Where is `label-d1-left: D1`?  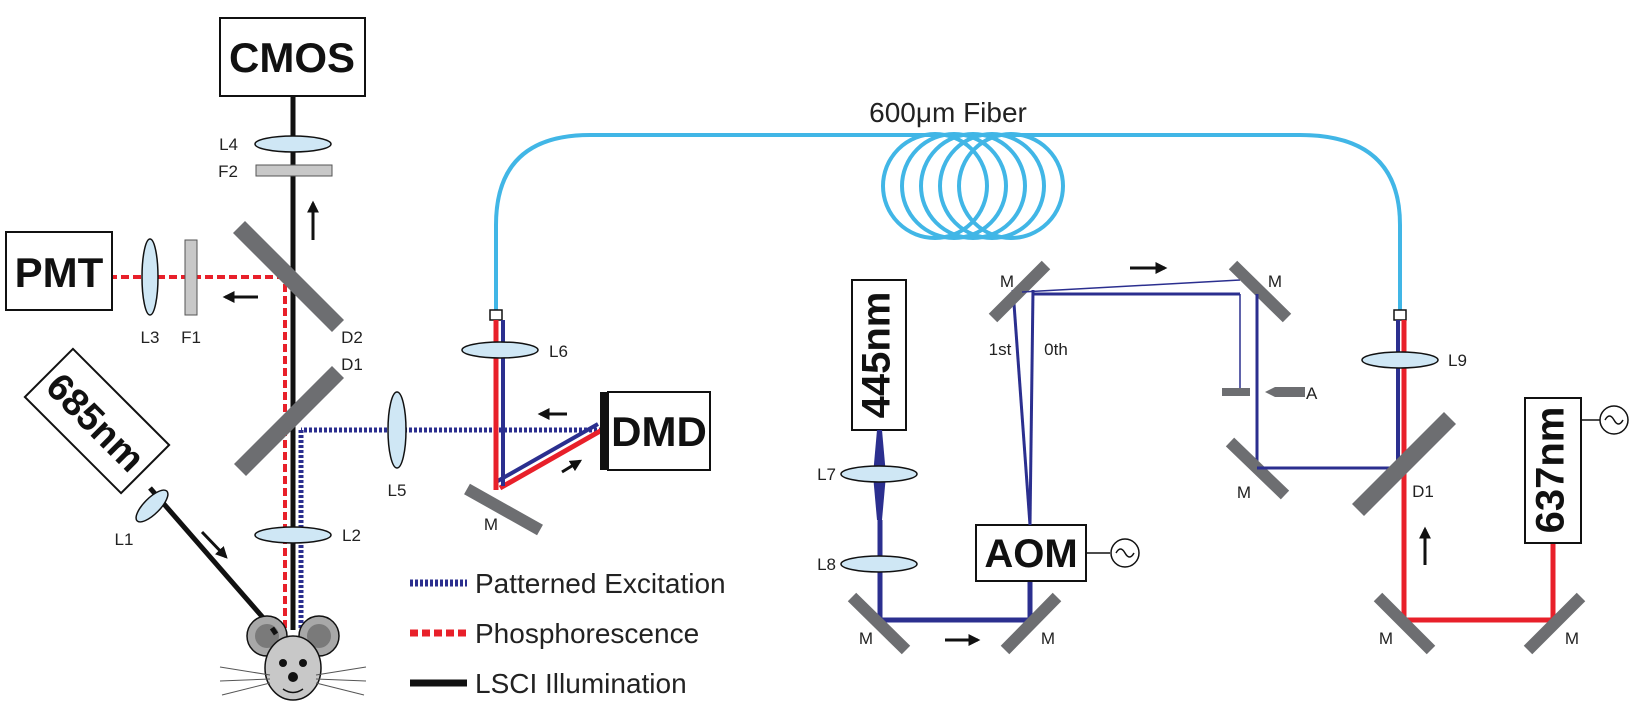 label-d1-left: D1 is located at coordinates (352, 364).